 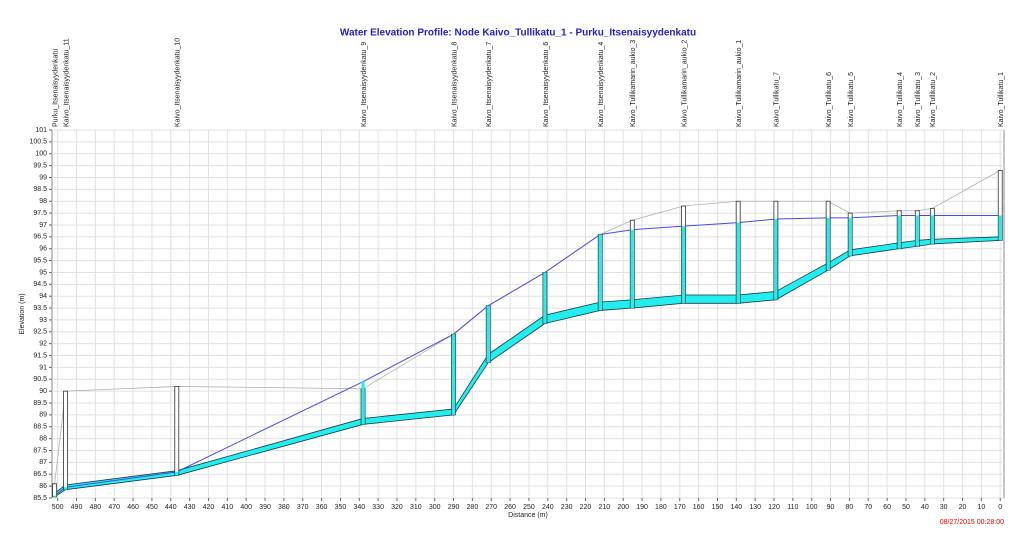 I want to click on x-tick-label: 480, so click(x=96, y=507).